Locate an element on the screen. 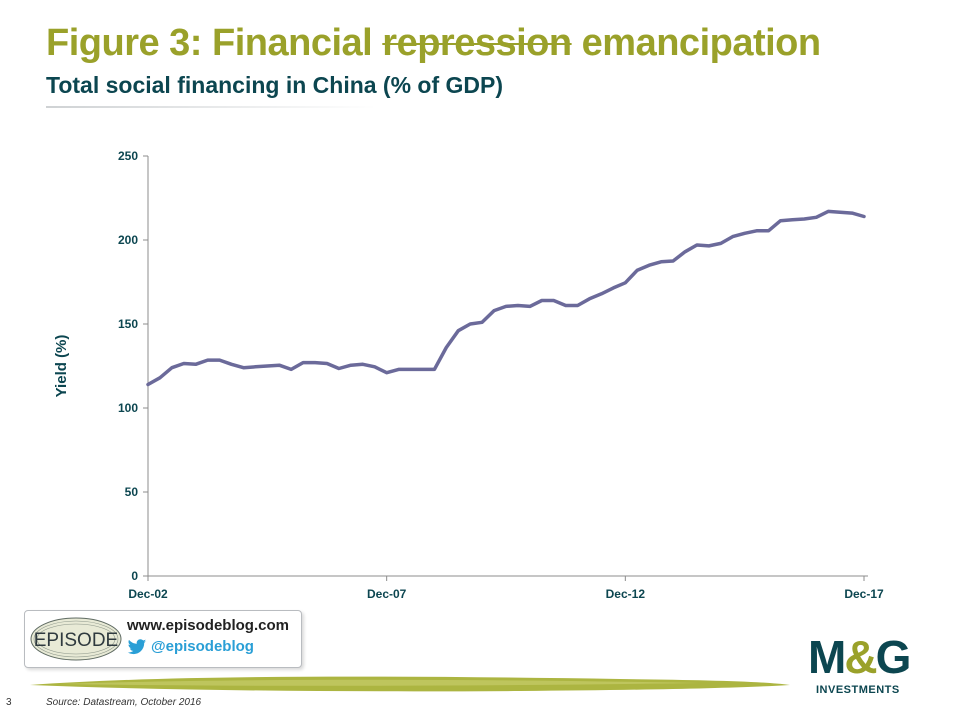 This screenshot has height=720, width=960. title-divider is located at coordinates (211, 107).